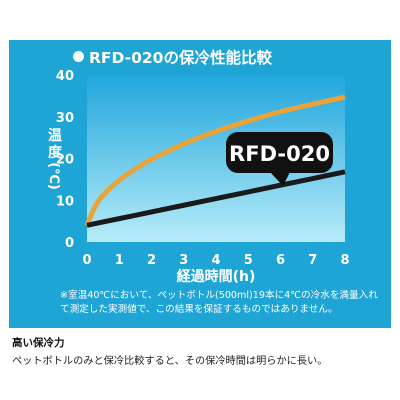  What do you see at coordinates (78, 56) in the screenshot?
I see `bullet-dot-icon` at bounding box center [78, 56].